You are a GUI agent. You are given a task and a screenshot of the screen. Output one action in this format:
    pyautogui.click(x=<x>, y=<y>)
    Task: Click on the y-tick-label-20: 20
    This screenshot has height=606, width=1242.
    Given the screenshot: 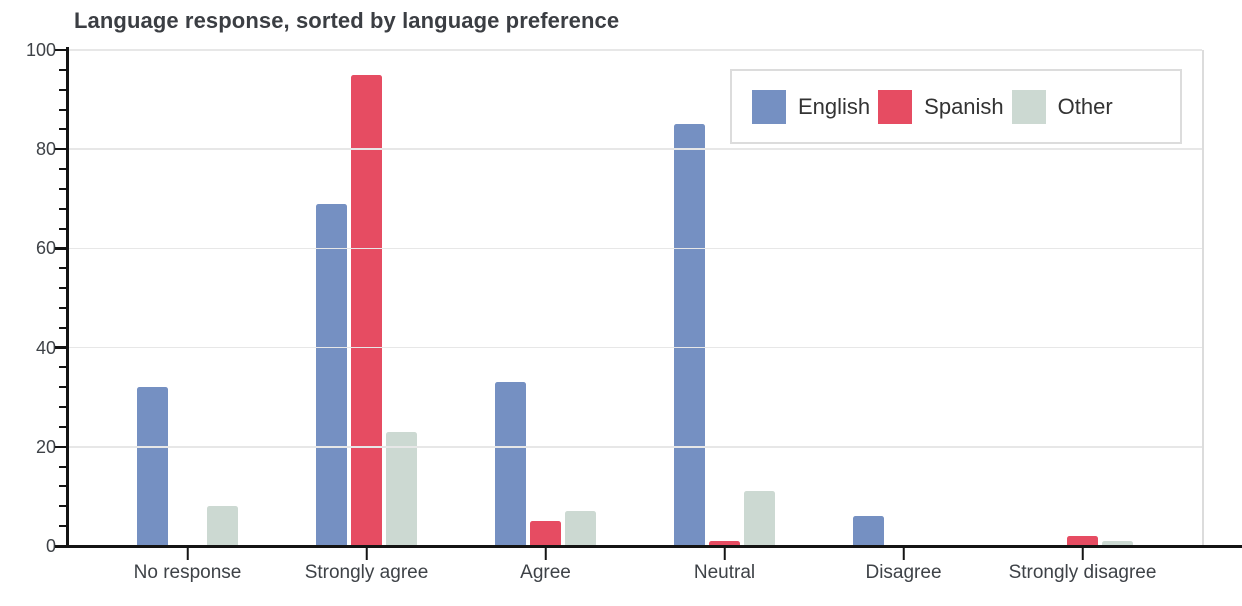 What is the action you would take?
    pyautogui.click(x=45, y=446)
    